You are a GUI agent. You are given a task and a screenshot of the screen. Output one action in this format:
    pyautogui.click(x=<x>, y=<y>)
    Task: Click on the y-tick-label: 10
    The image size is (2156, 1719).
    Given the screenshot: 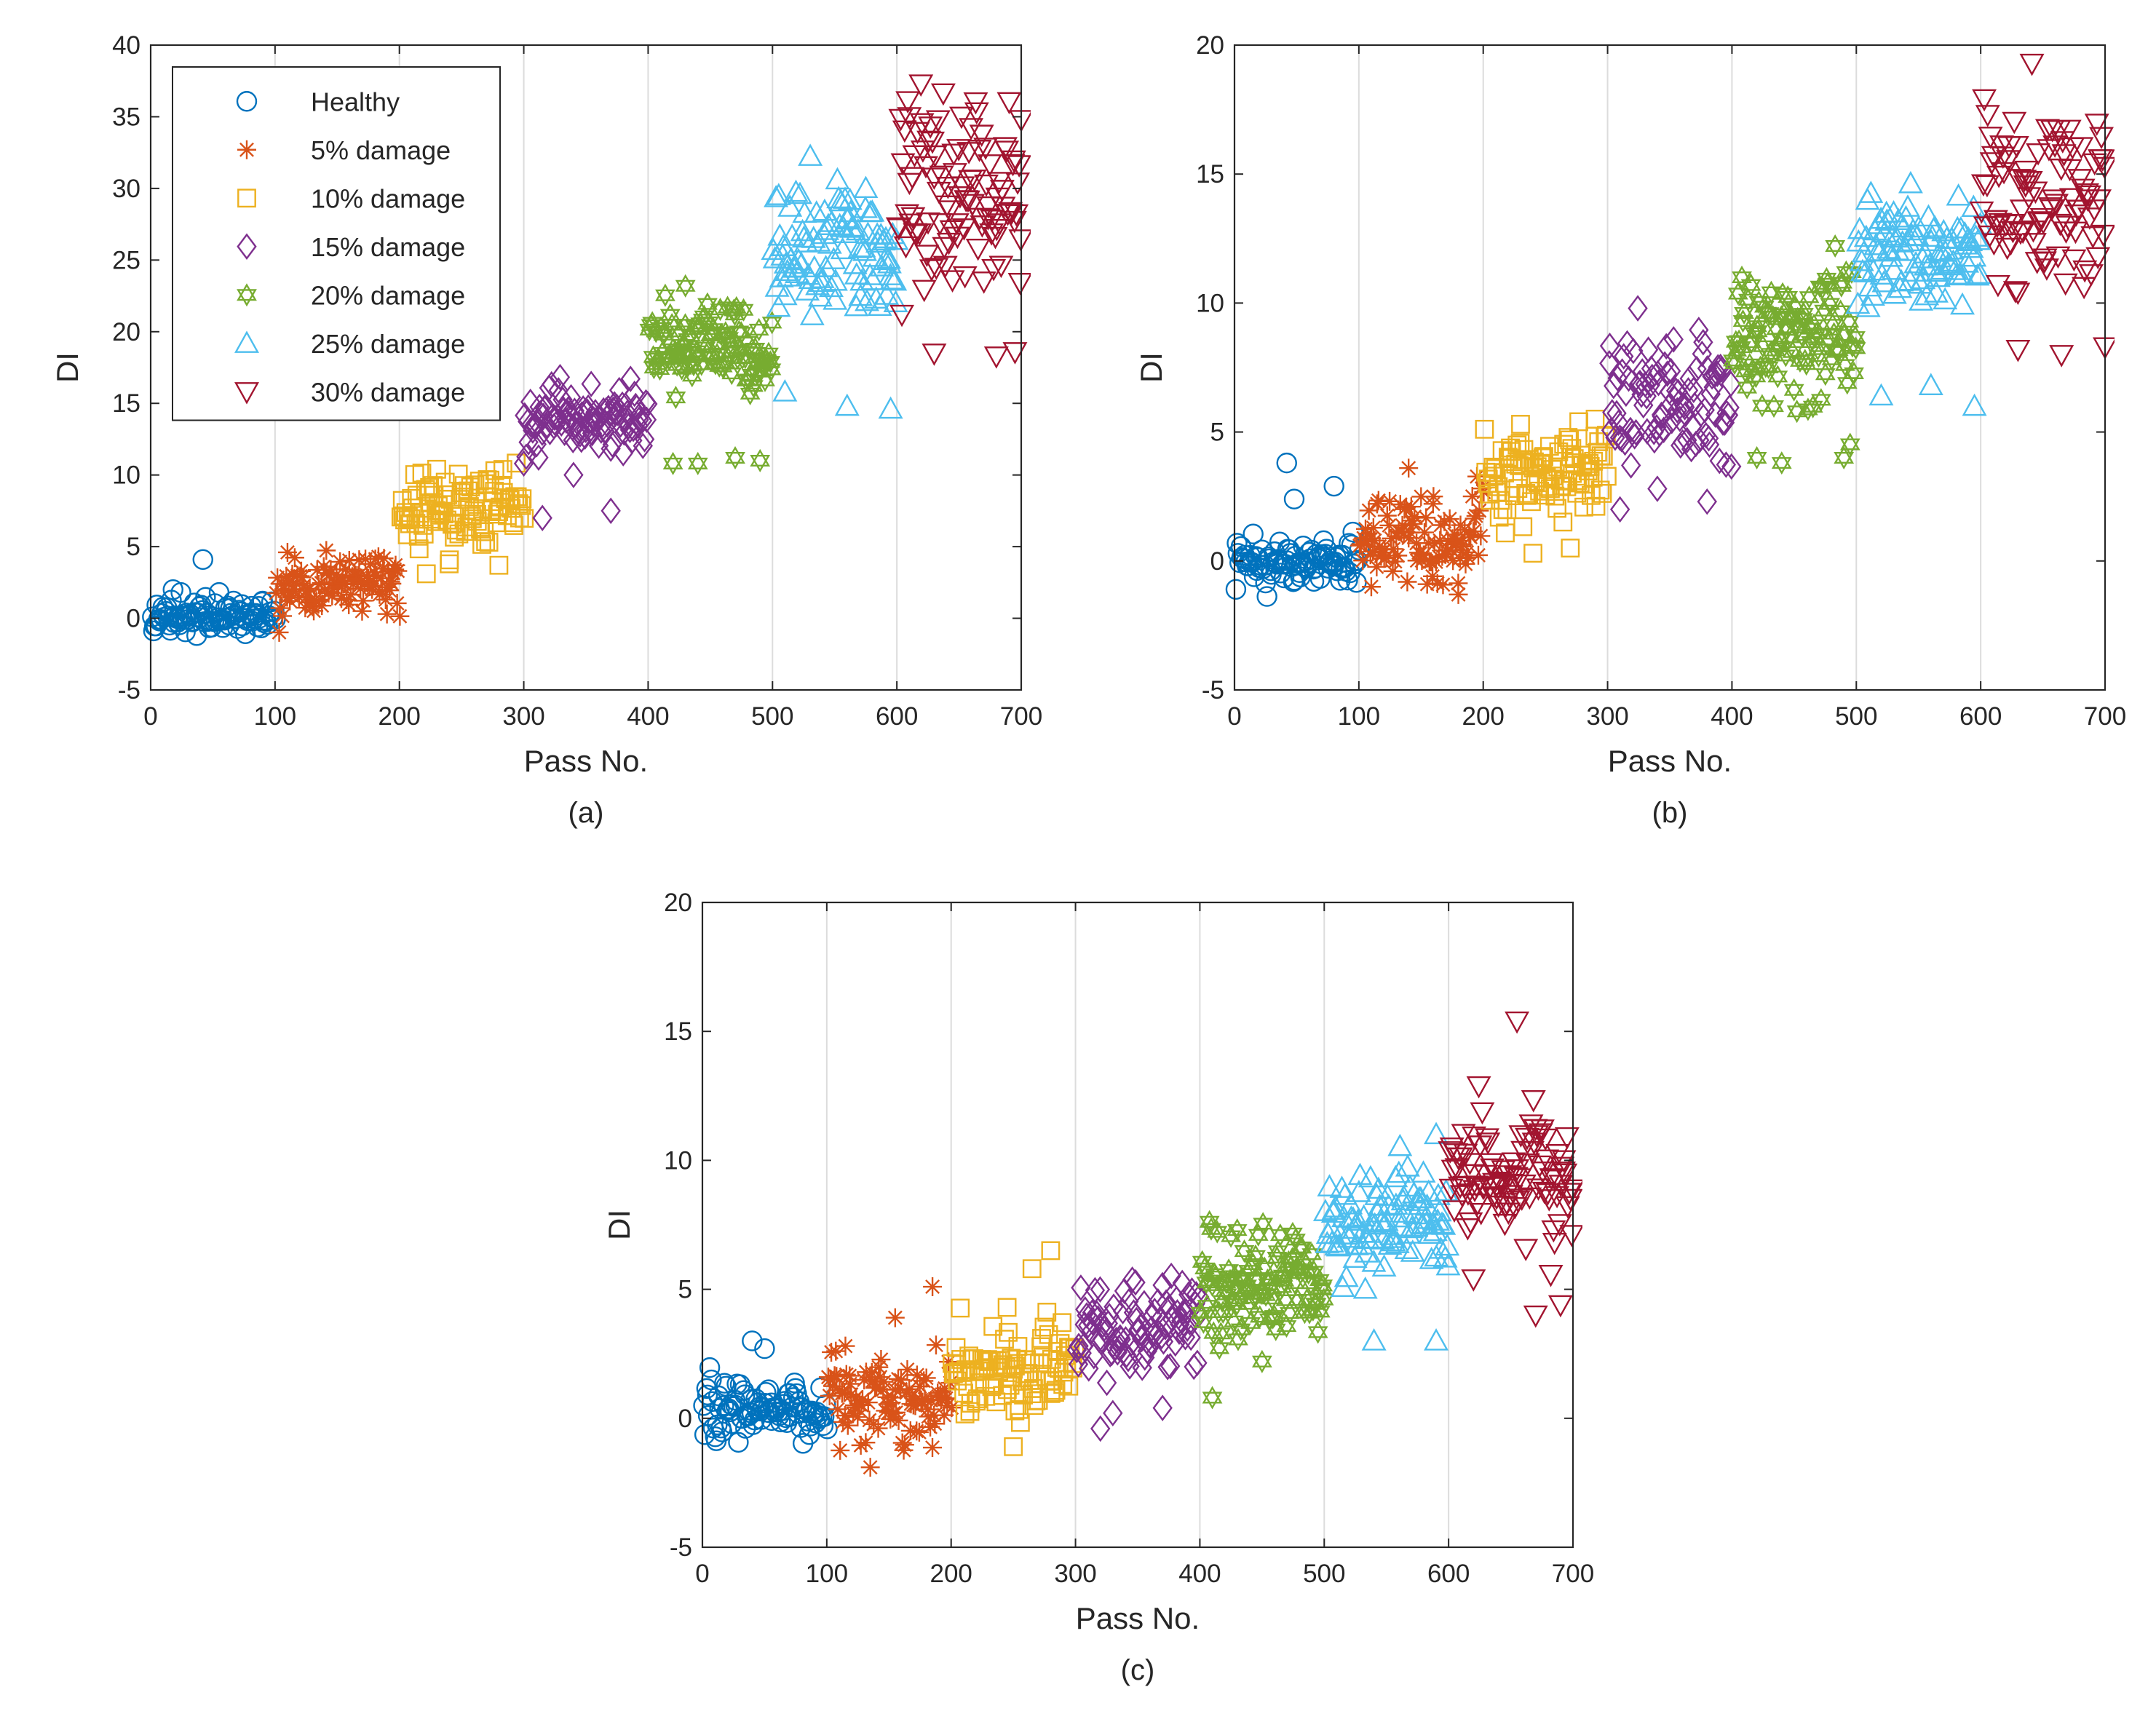 What is the action you would take?
    pyautogui.click(x=126, y=475)
    